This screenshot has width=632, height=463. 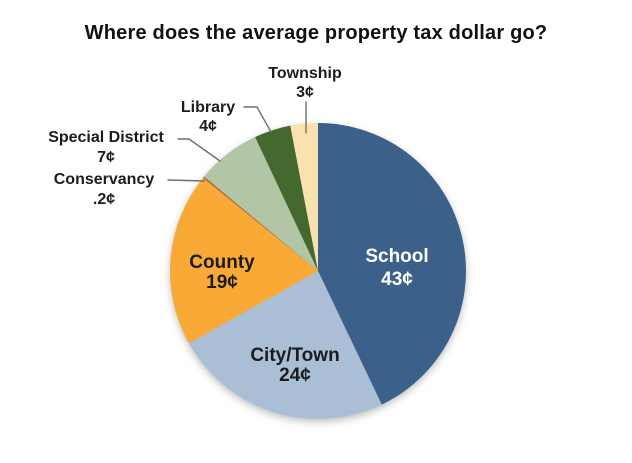 I want to click on callout-value-library: 4¢, so click(x=208, y=126).